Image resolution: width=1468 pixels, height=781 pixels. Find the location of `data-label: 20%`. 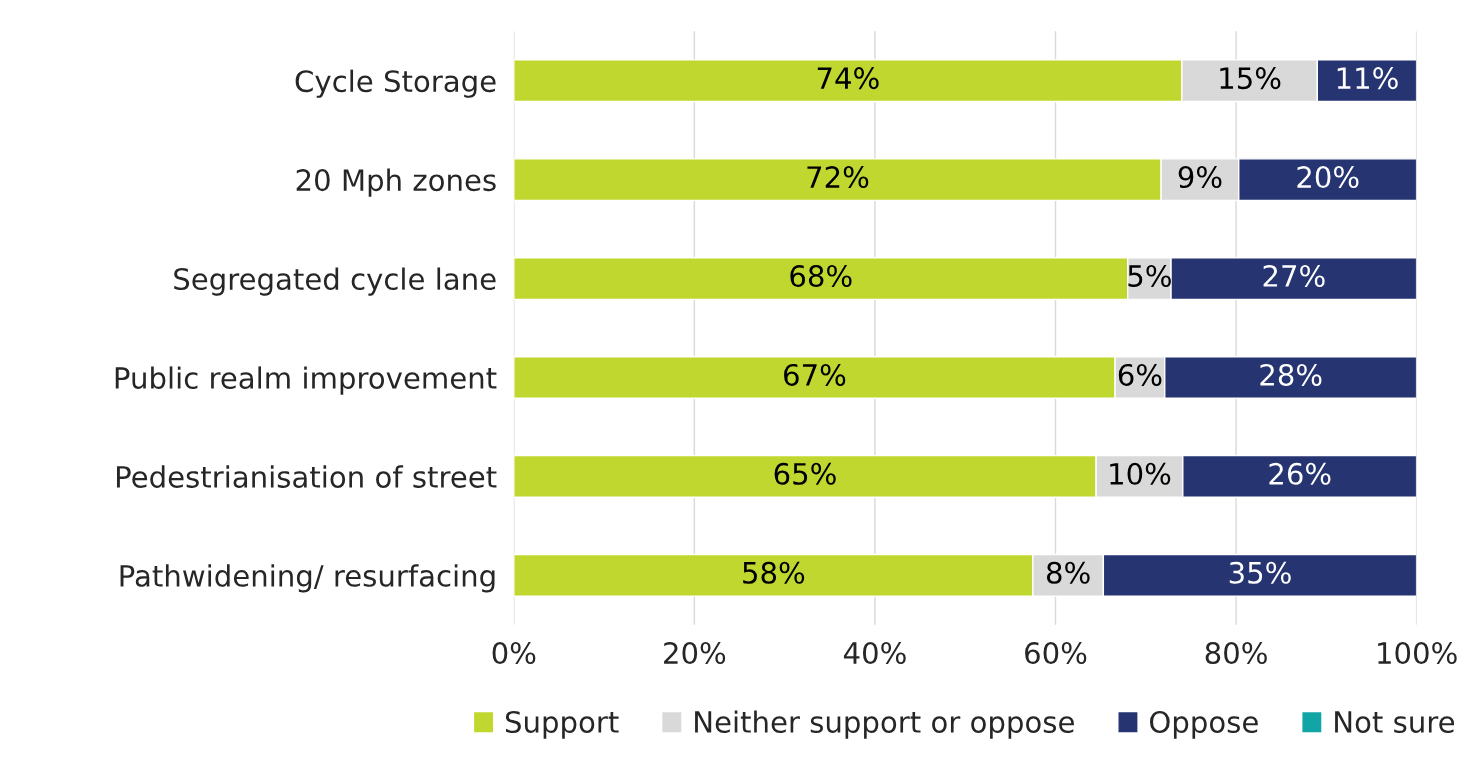

data-label: 20% is located at coordinates (1328, 177).